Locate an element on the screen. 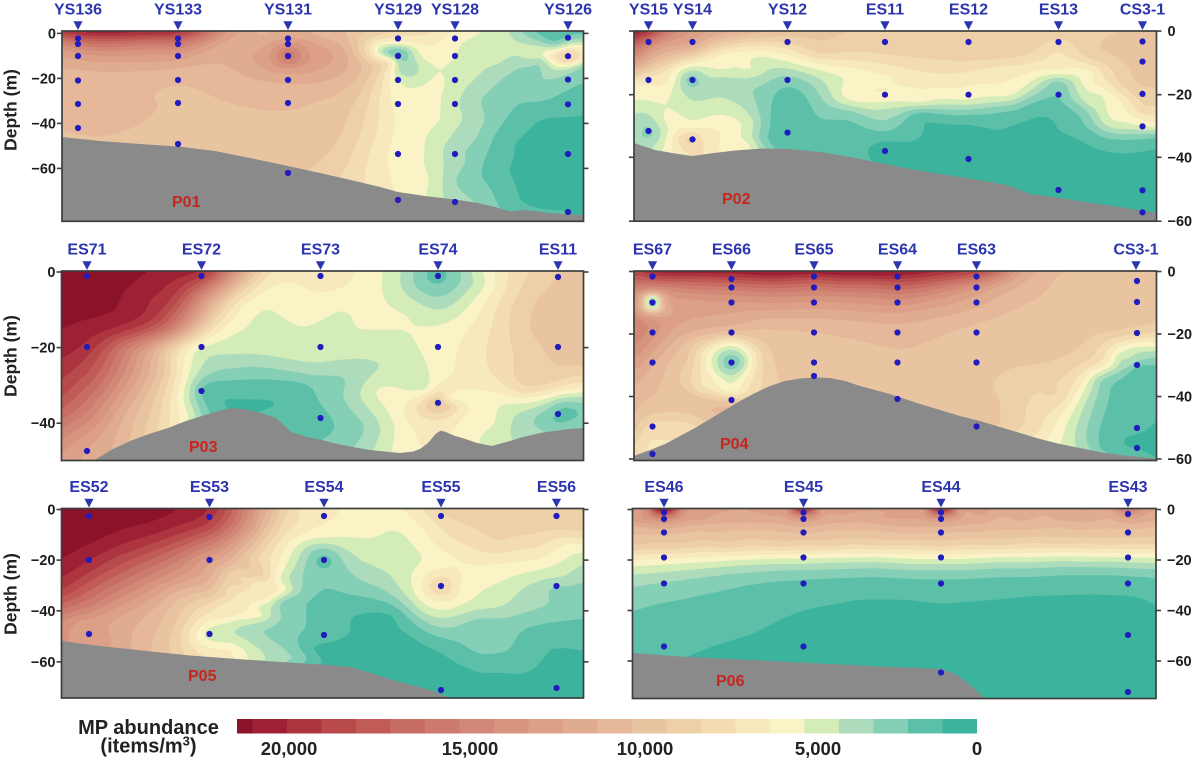 The image size is (1200, 767). svg-text: ES54 is located at coordinates (323, 487).